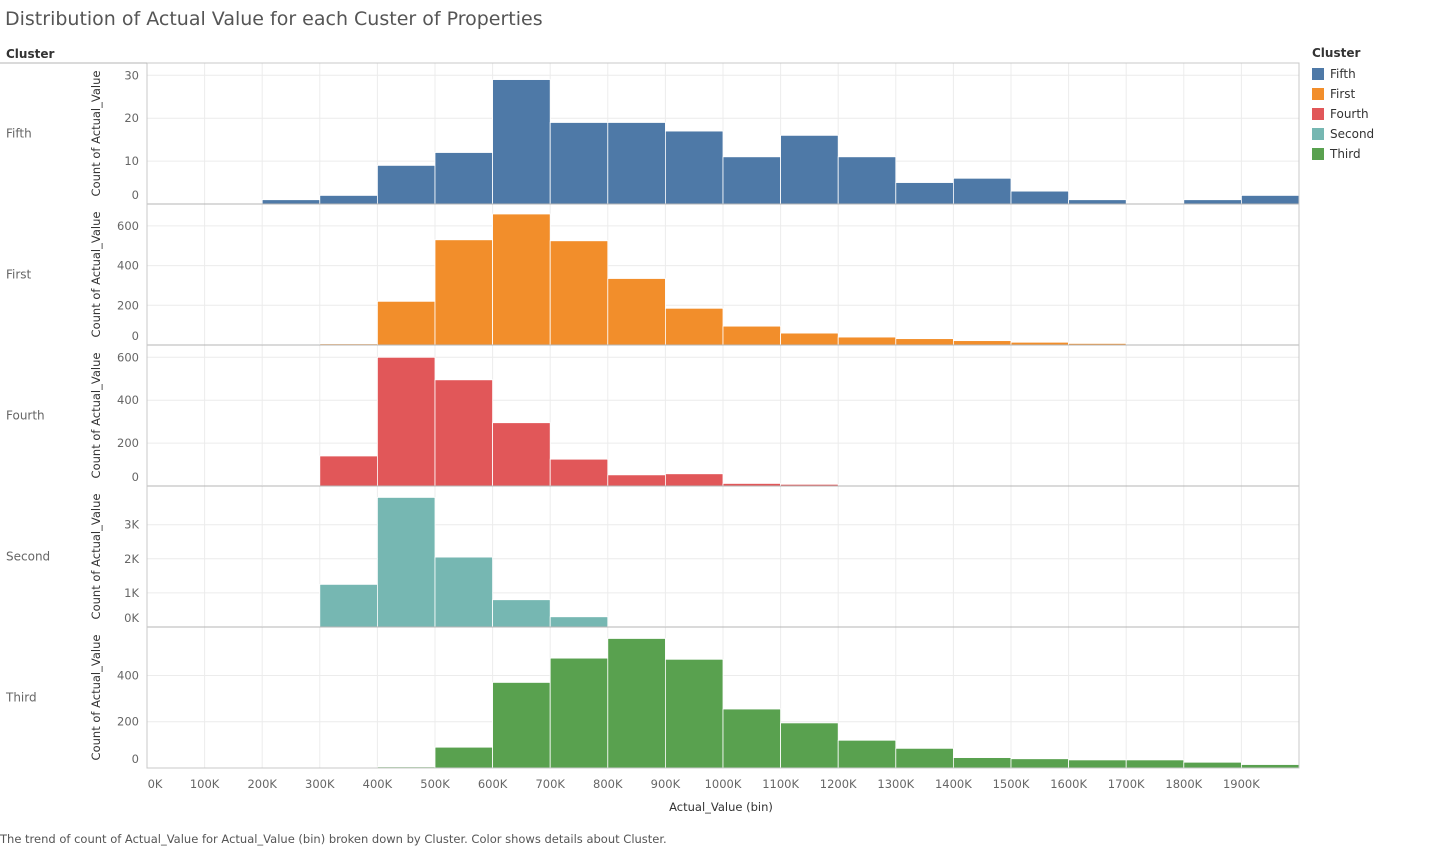  I want to click on bar-first-1200k, so click(867, 341).